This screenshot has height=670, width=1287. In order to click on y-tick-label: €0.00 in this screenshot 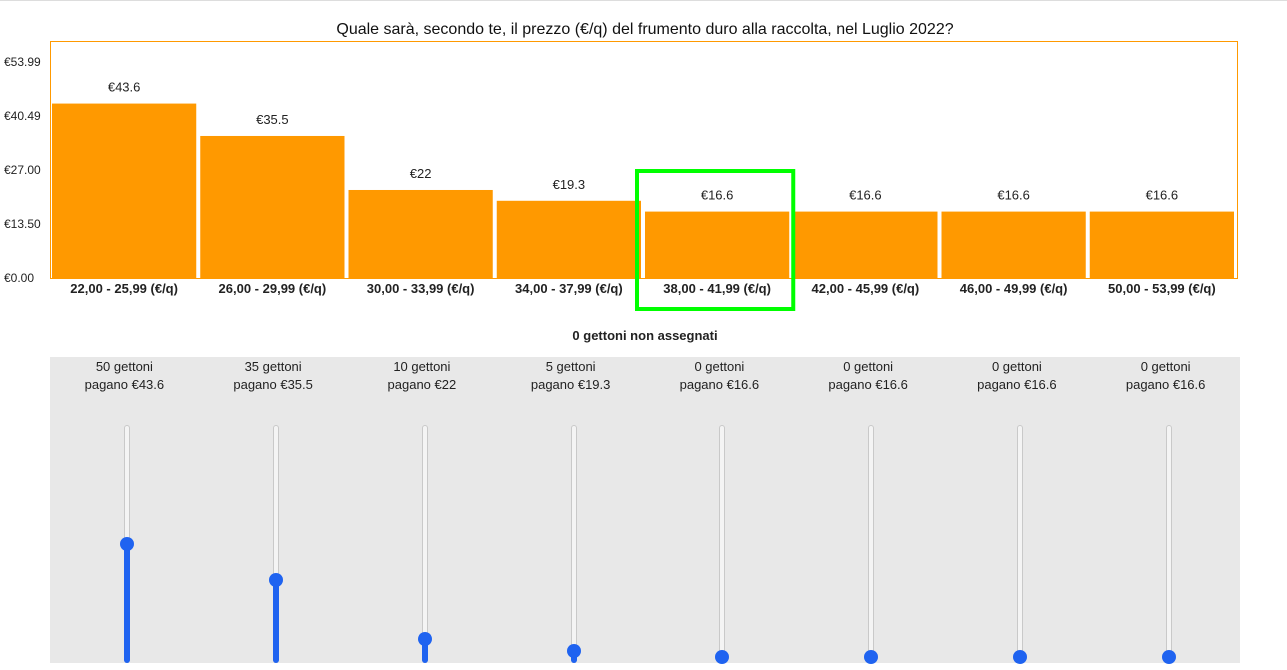, I will do `click(19, 278)`.